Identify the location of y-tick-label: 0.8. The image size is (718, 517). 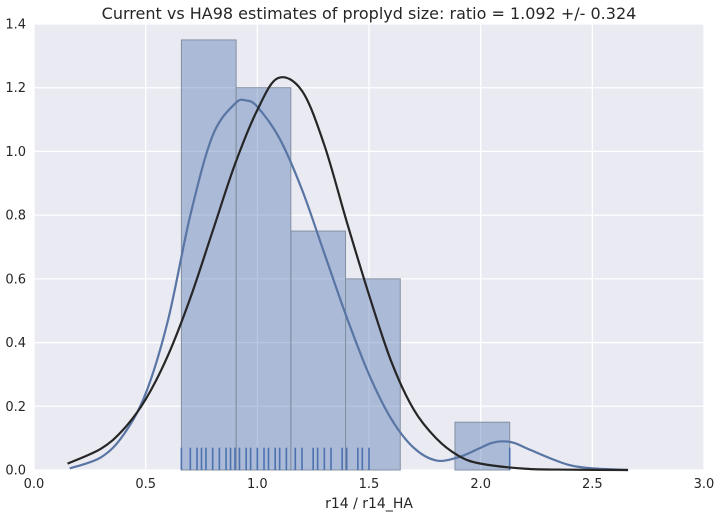
(15, 216).